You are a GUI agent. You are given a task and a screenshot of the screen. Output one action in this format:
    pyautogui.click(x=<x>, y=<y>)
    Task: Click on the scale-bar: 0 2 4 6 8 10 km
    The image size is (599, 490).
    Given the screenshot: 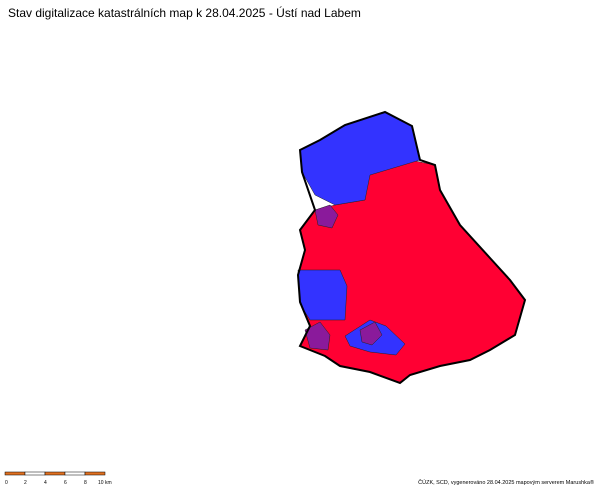 What is the action you would take?
    pyautogui.click(x=58, y=478)
    